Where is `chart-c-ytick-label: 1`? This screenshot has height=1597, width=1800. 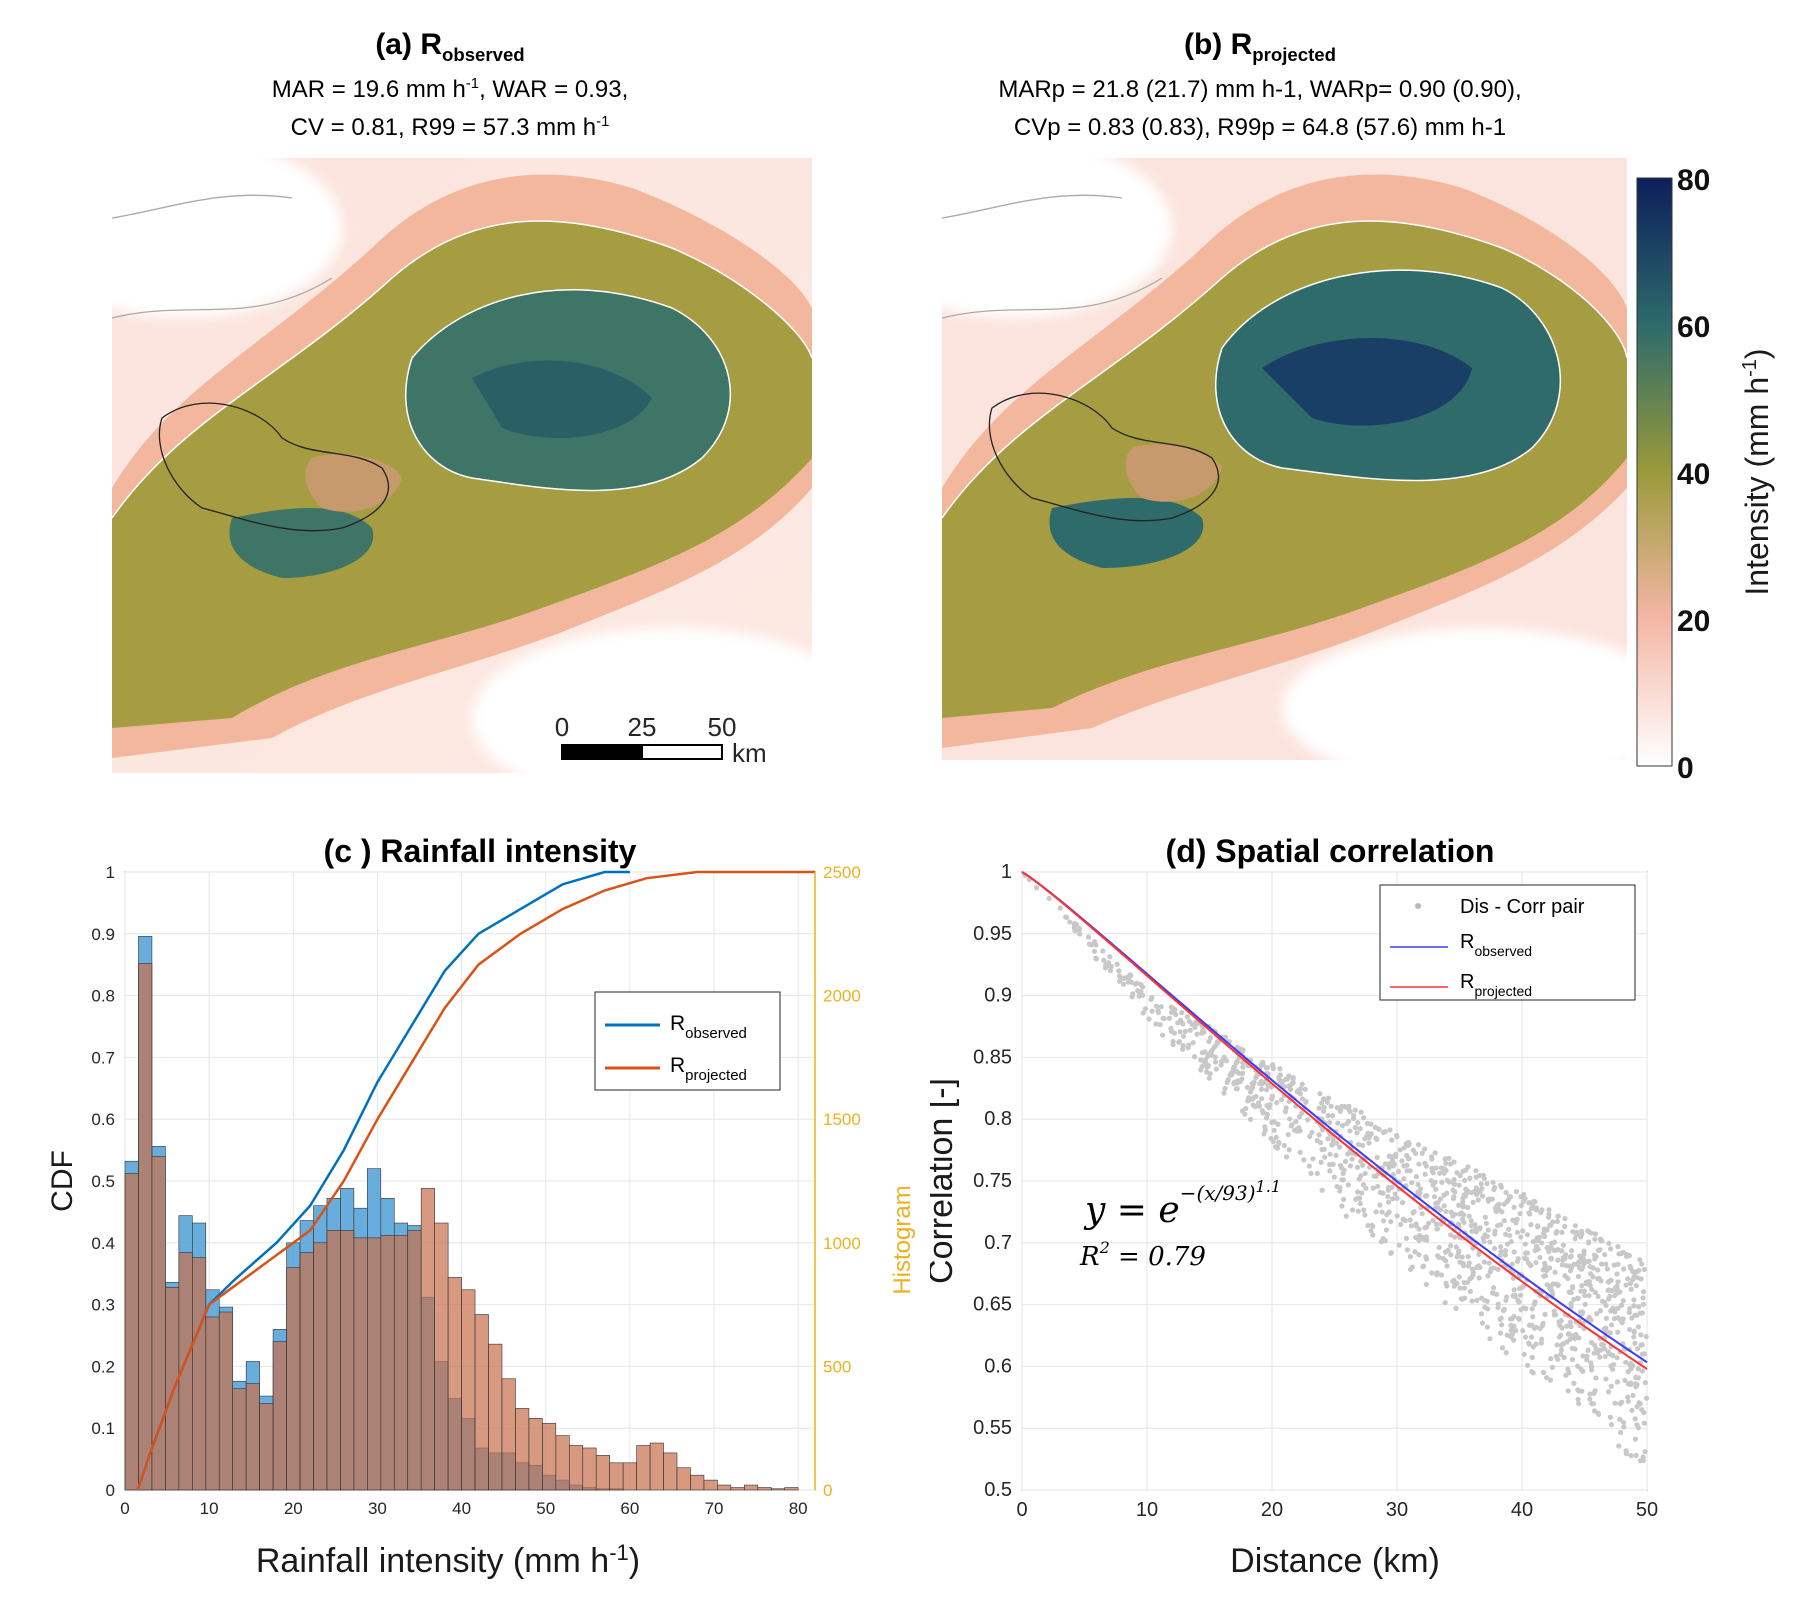
chart-c-ytick-label: 1 is located at coordinates (110, 872).